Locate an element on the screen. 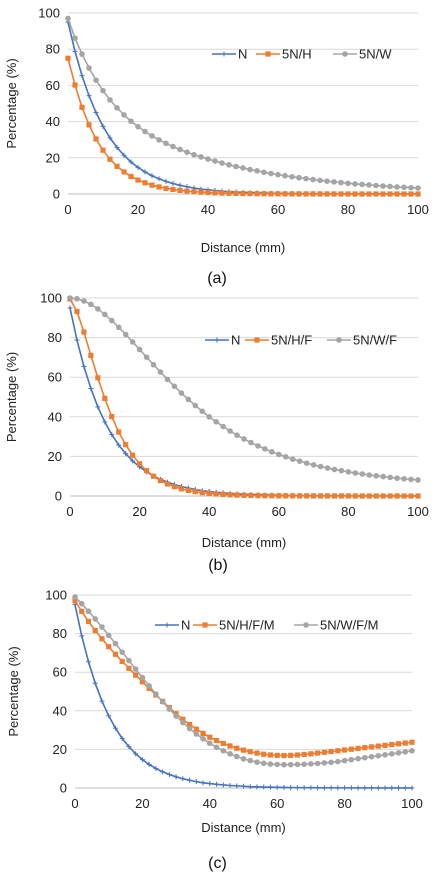  panel-caption: (b) is located at coordinates (218, 565).